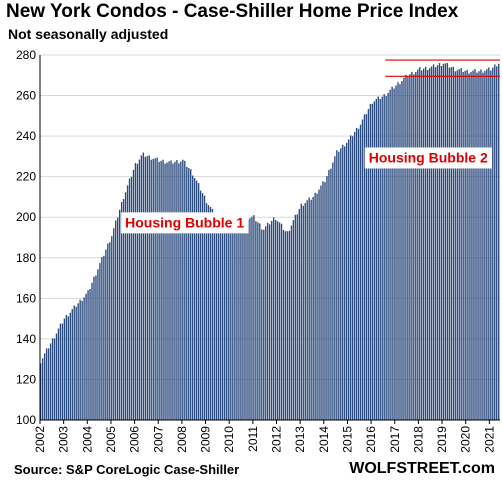  I want to click on x-tick-label: 2021, so click(489, 439).